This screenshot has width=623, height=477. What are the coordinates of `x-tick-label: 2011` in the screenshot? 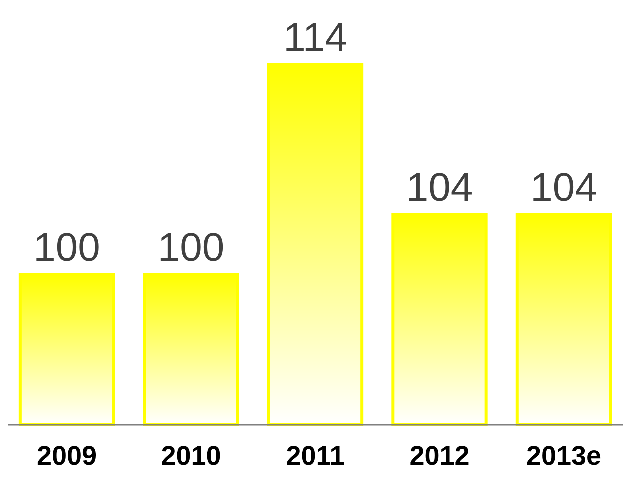 It's located at (315, 456).